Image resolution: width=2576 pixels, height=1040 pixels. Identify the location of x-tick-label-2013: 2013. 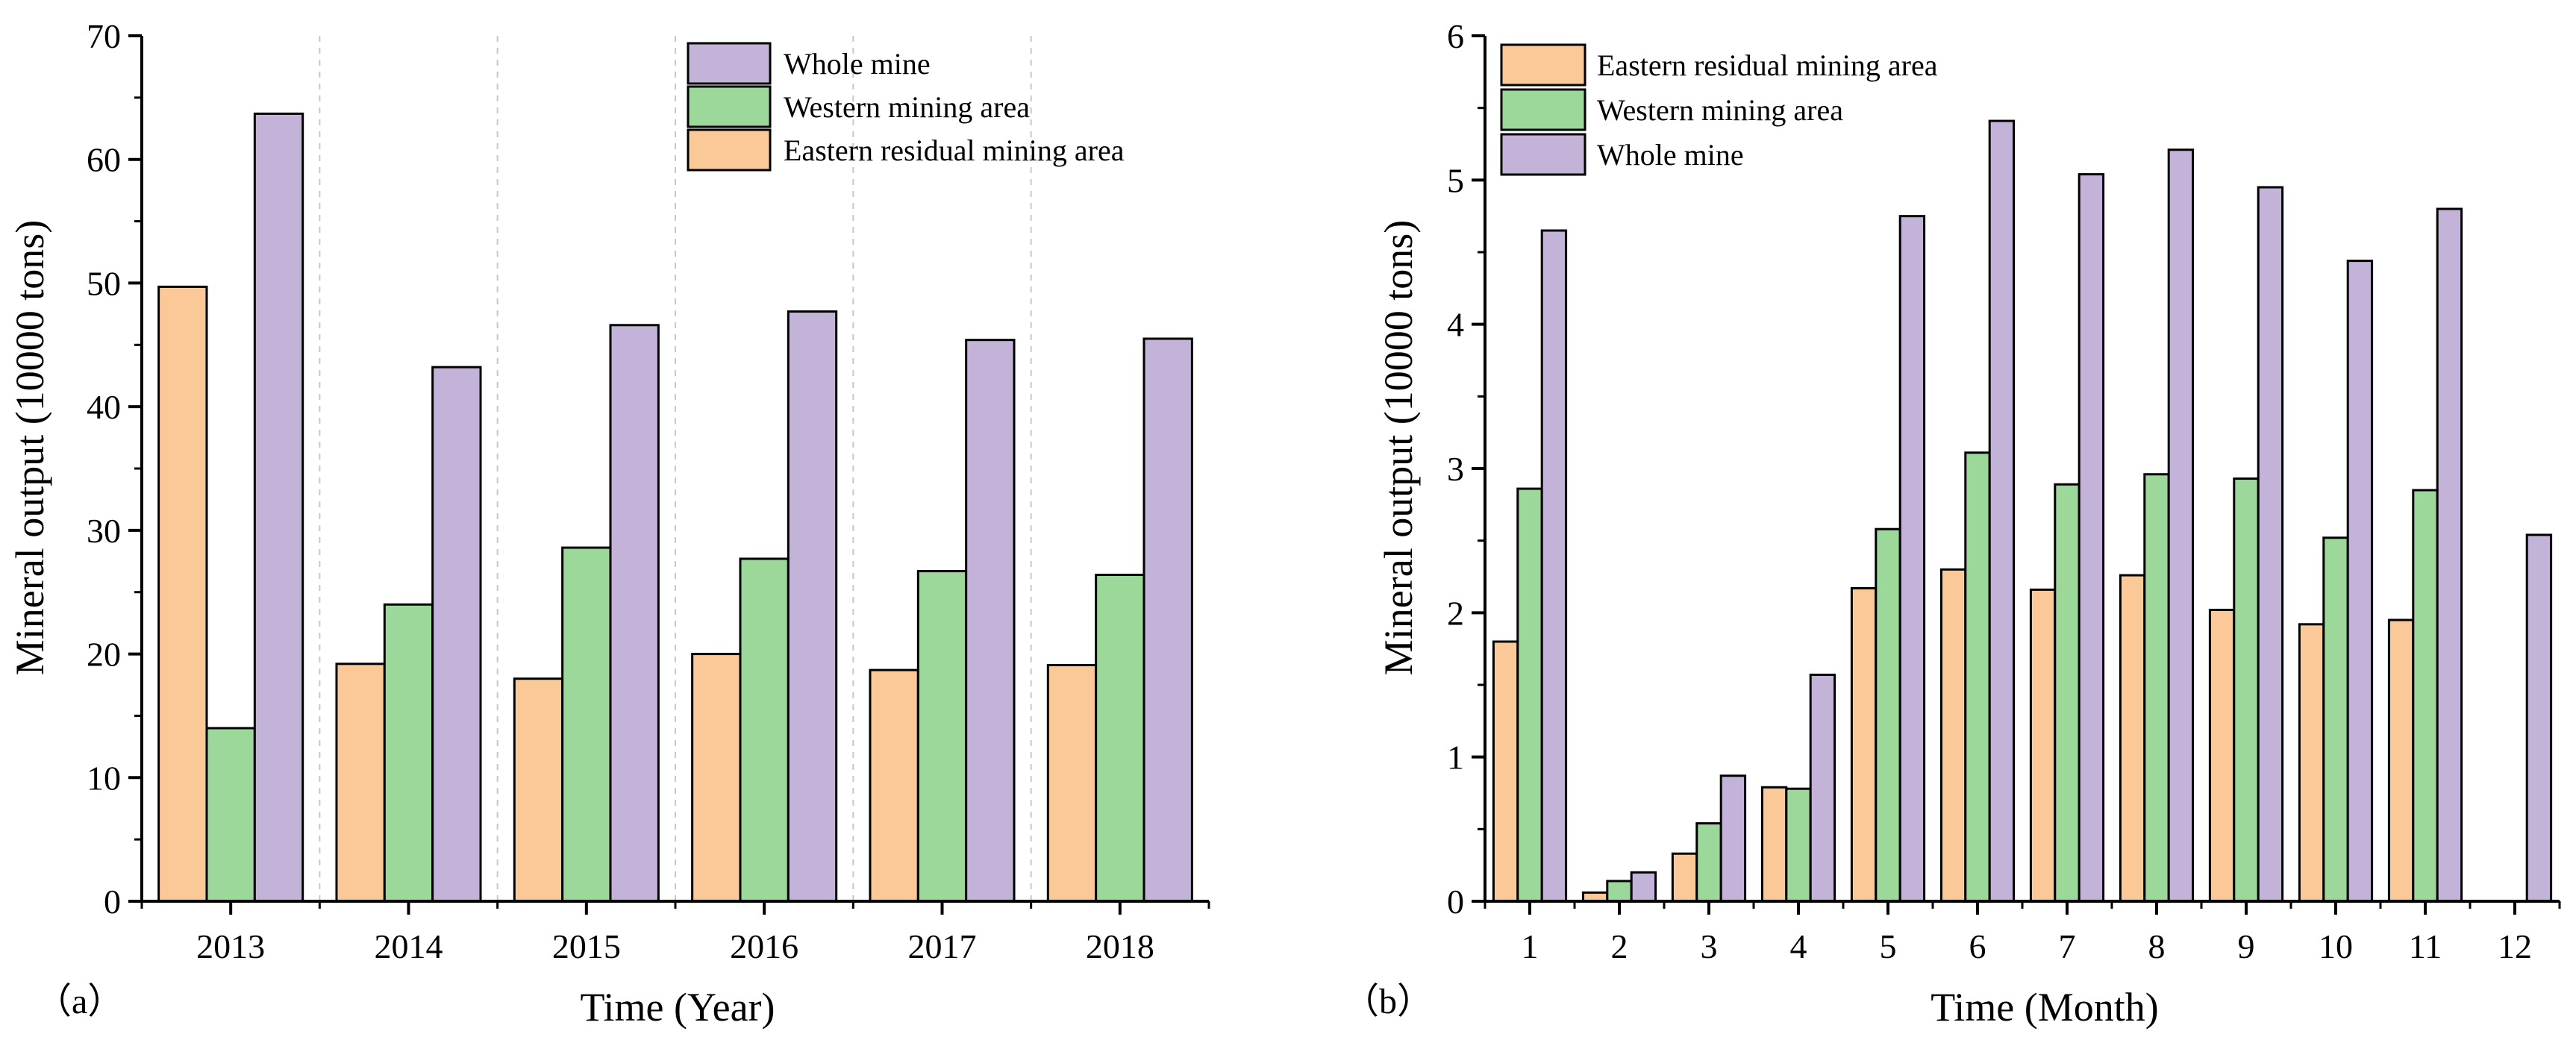
(230, 946).